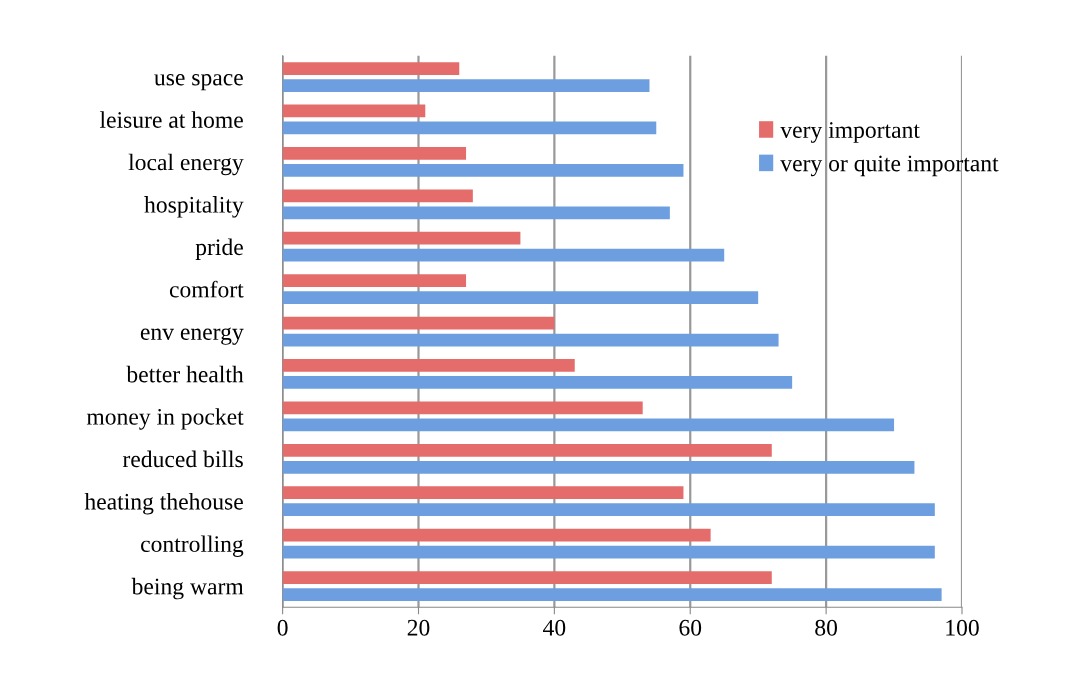 The image size is (1087, 698). What do you see at coordinates (192, 546) in the screenshot?
I see `y-tick-label: controlling` at bounding box center [192, 546].